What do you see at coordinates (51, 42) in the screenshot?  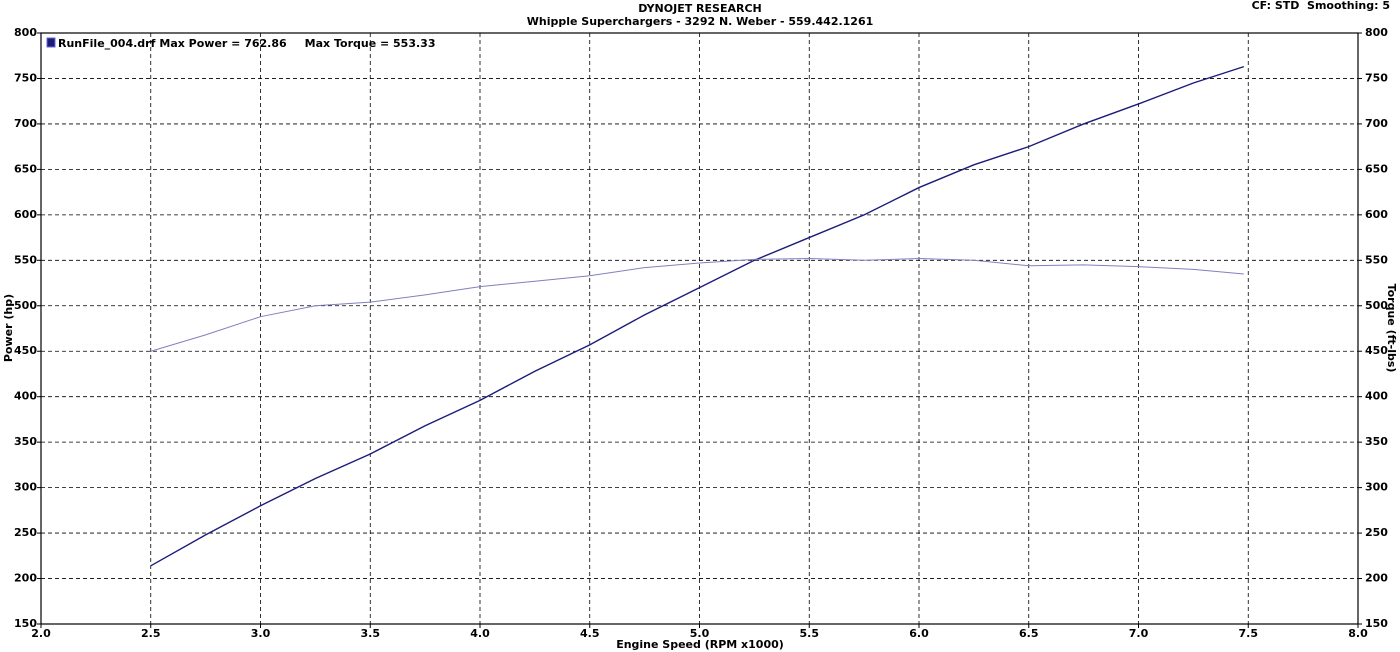 I see `legend-swatch` at bounding box center [51, 42].